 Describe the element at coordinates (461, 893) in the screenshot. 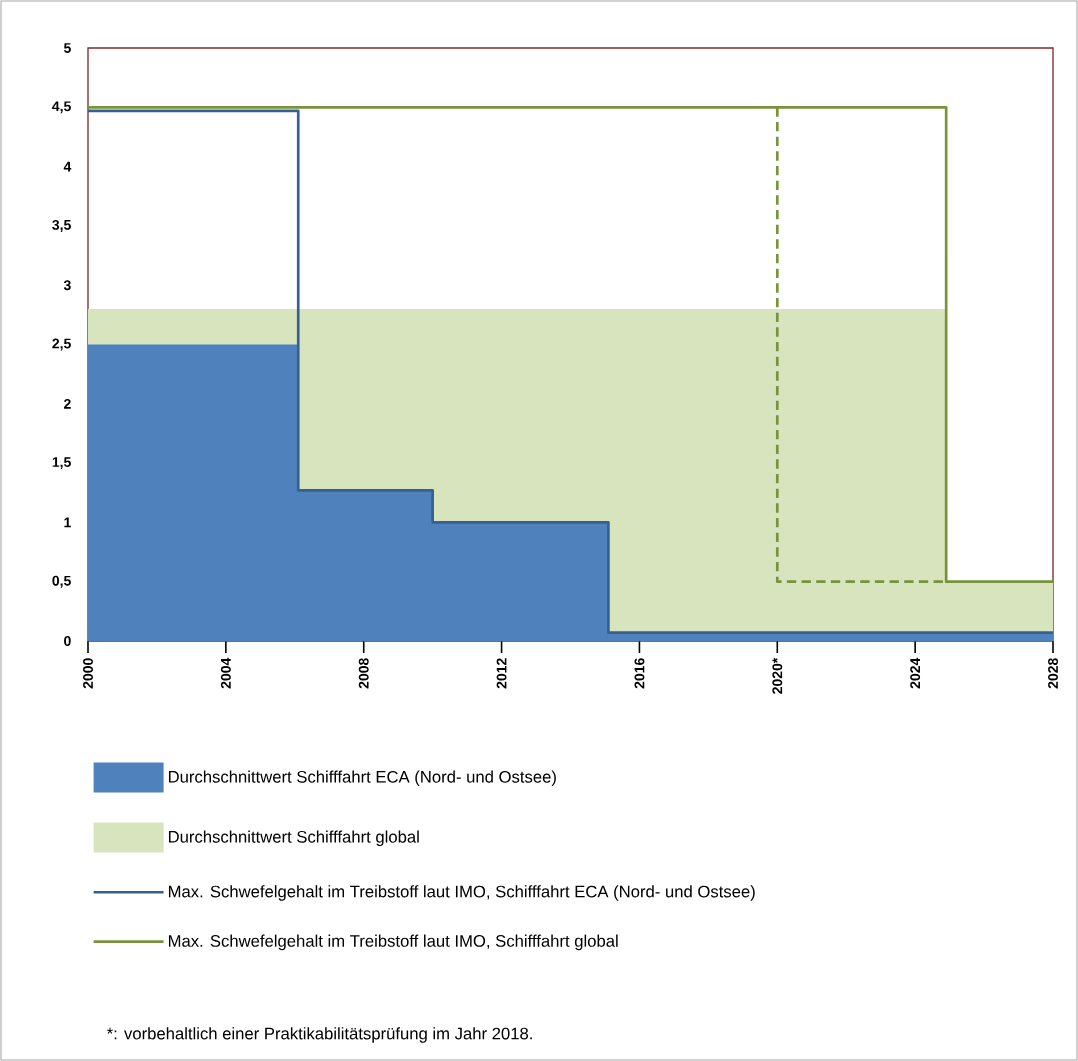

I see `legend-label: Max. Schwefelgehalt im Treibstoff laut IMO, Schifffahrt ECA (Nord- und Ostsee)` at that location.